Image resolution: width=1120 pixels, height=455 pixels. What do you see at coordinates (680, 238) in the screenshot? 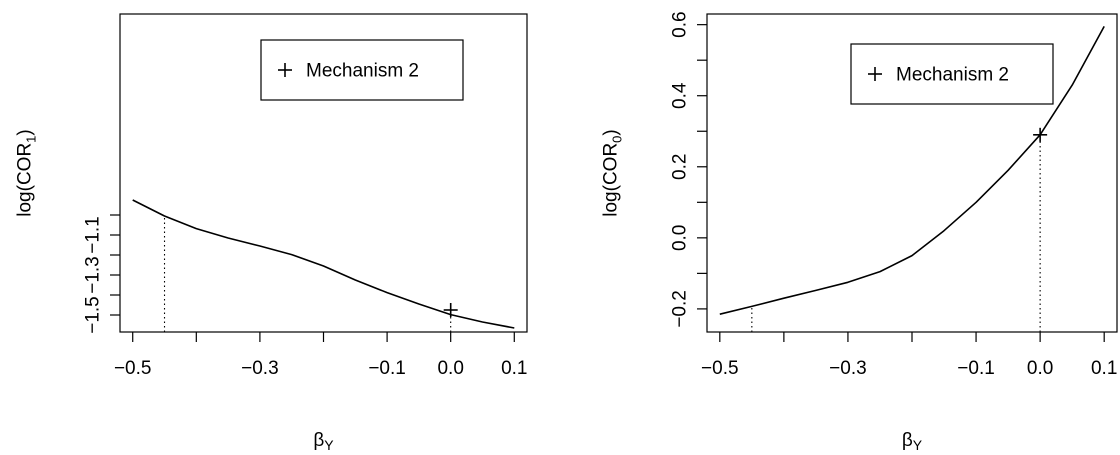
I see `y-tick-label: 0.0` at bounding box center [680, 238].